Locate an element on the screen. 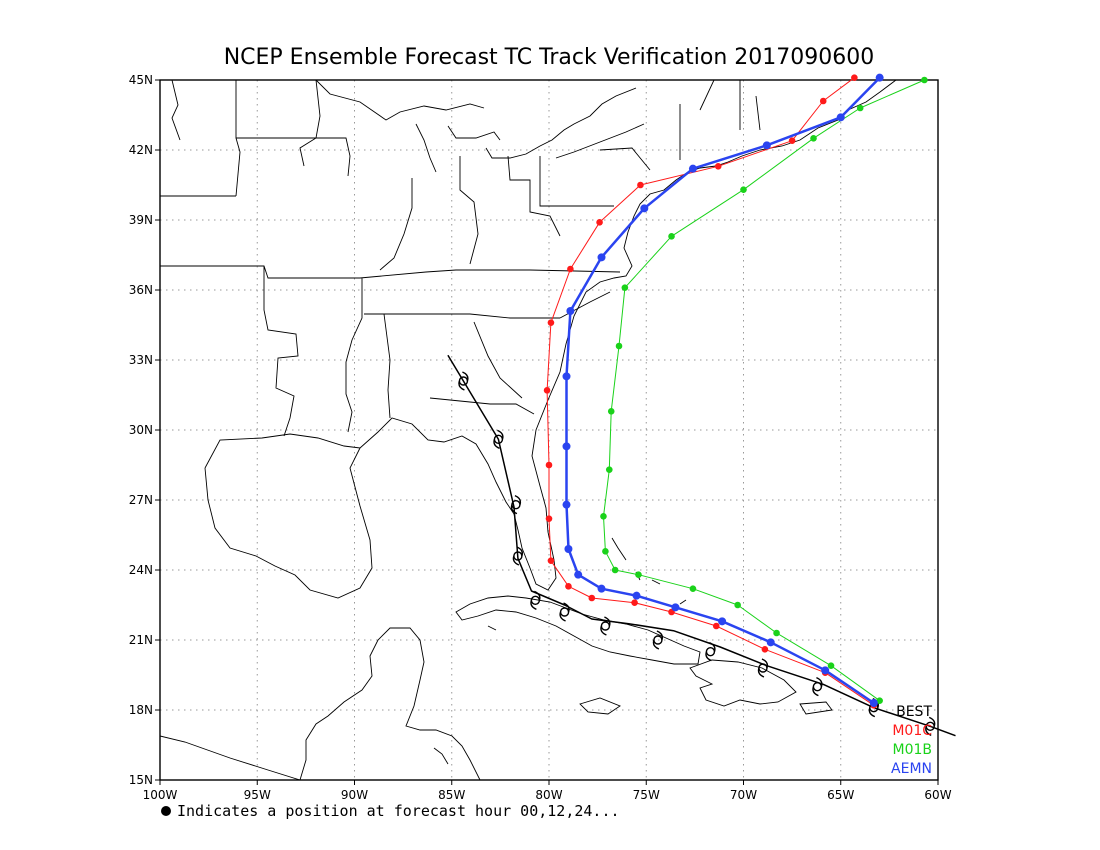  y-tick-label: 18N is located at coordinates (141, 710).